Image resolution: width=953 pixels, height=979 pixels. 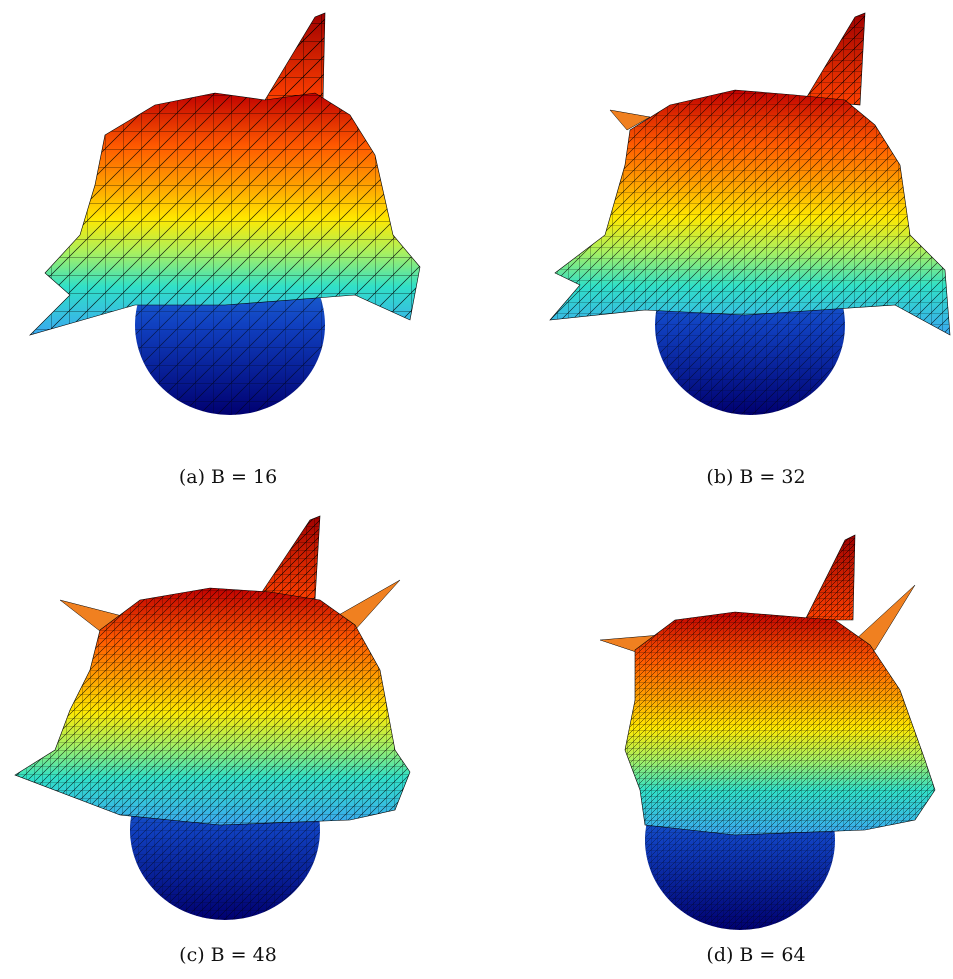 What do you see at coordinates (228, 477) in the screenshot?
I see `caption: (a) B = 16` at bounding box center [228, 477].